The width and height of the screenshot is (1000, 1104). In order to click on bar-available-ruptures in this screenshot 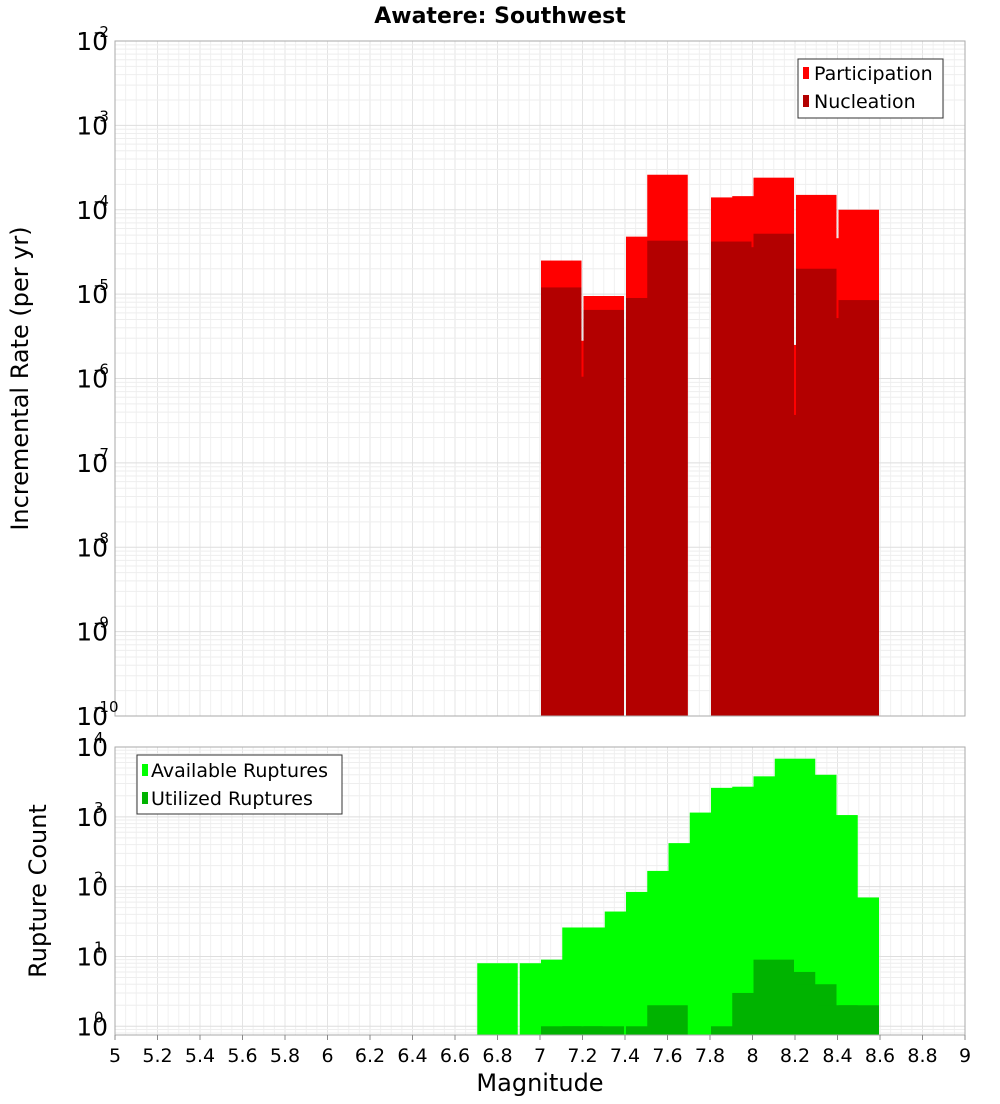, I will do `click(497, 999)`.